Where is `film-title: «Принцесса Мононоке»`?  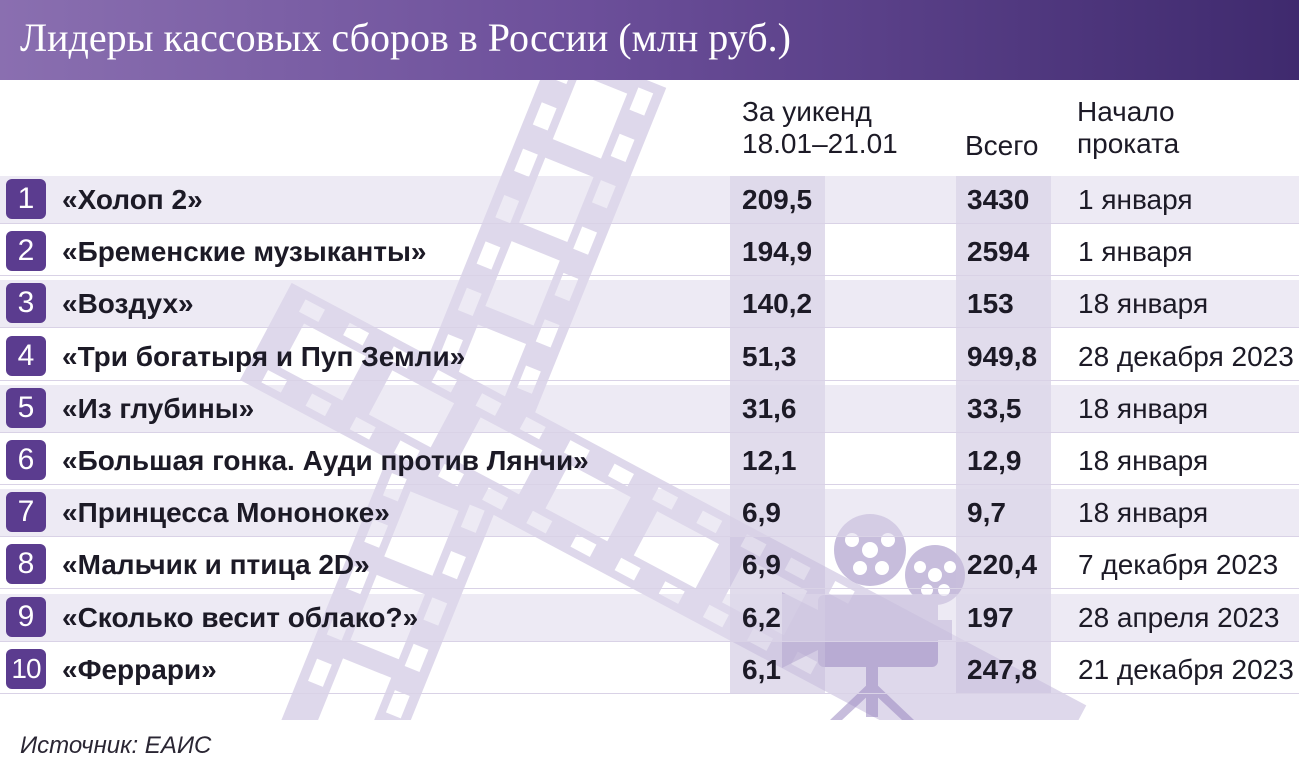
film-title: «Принцесса Мононоке» is located at coordinates (226, 513).